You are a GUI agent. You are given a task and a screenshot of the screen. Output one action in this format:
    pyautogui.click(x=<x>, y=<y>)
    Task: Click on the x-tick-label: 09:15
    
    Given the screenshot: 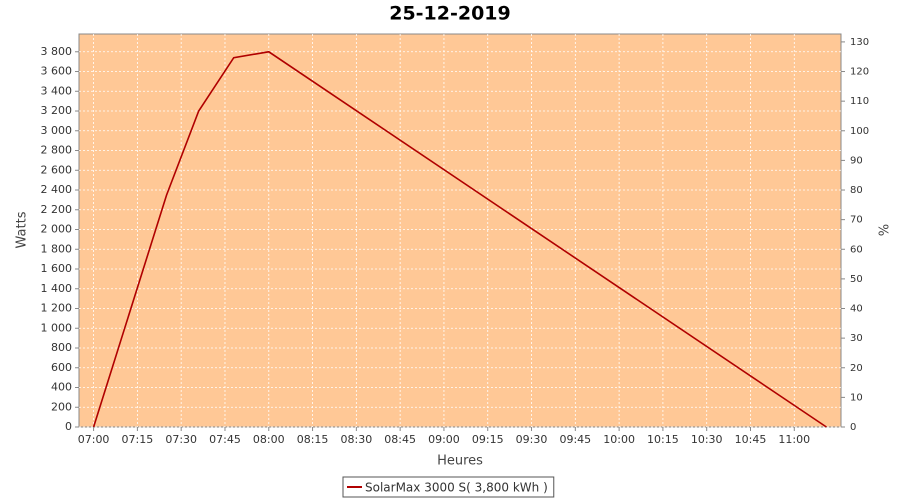 What is the action you would take?
    pyautogui.click(x=488, y=439)
    